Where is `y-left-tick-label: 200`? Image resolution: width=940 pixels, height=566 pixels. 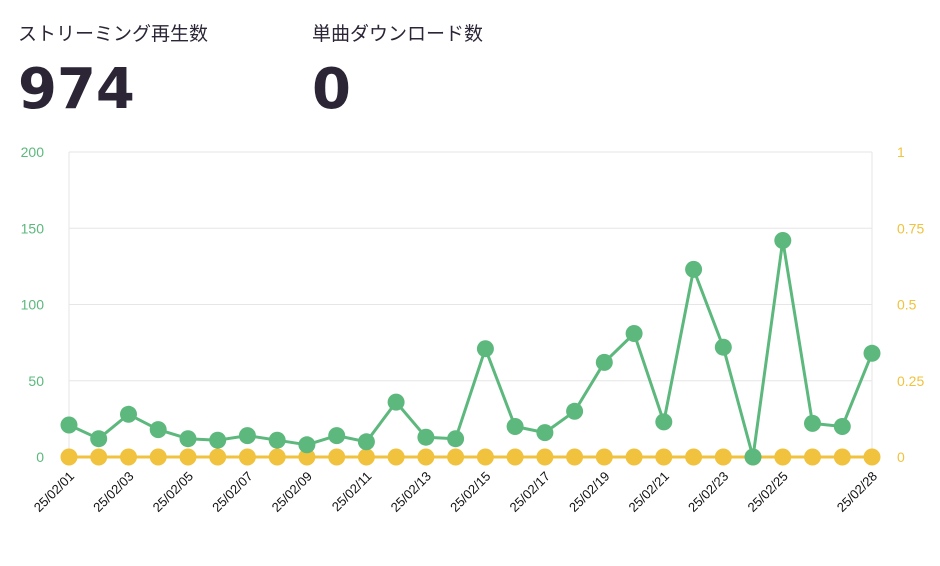 y-left-tick-label: 200 is located at coordinates (33, 152).